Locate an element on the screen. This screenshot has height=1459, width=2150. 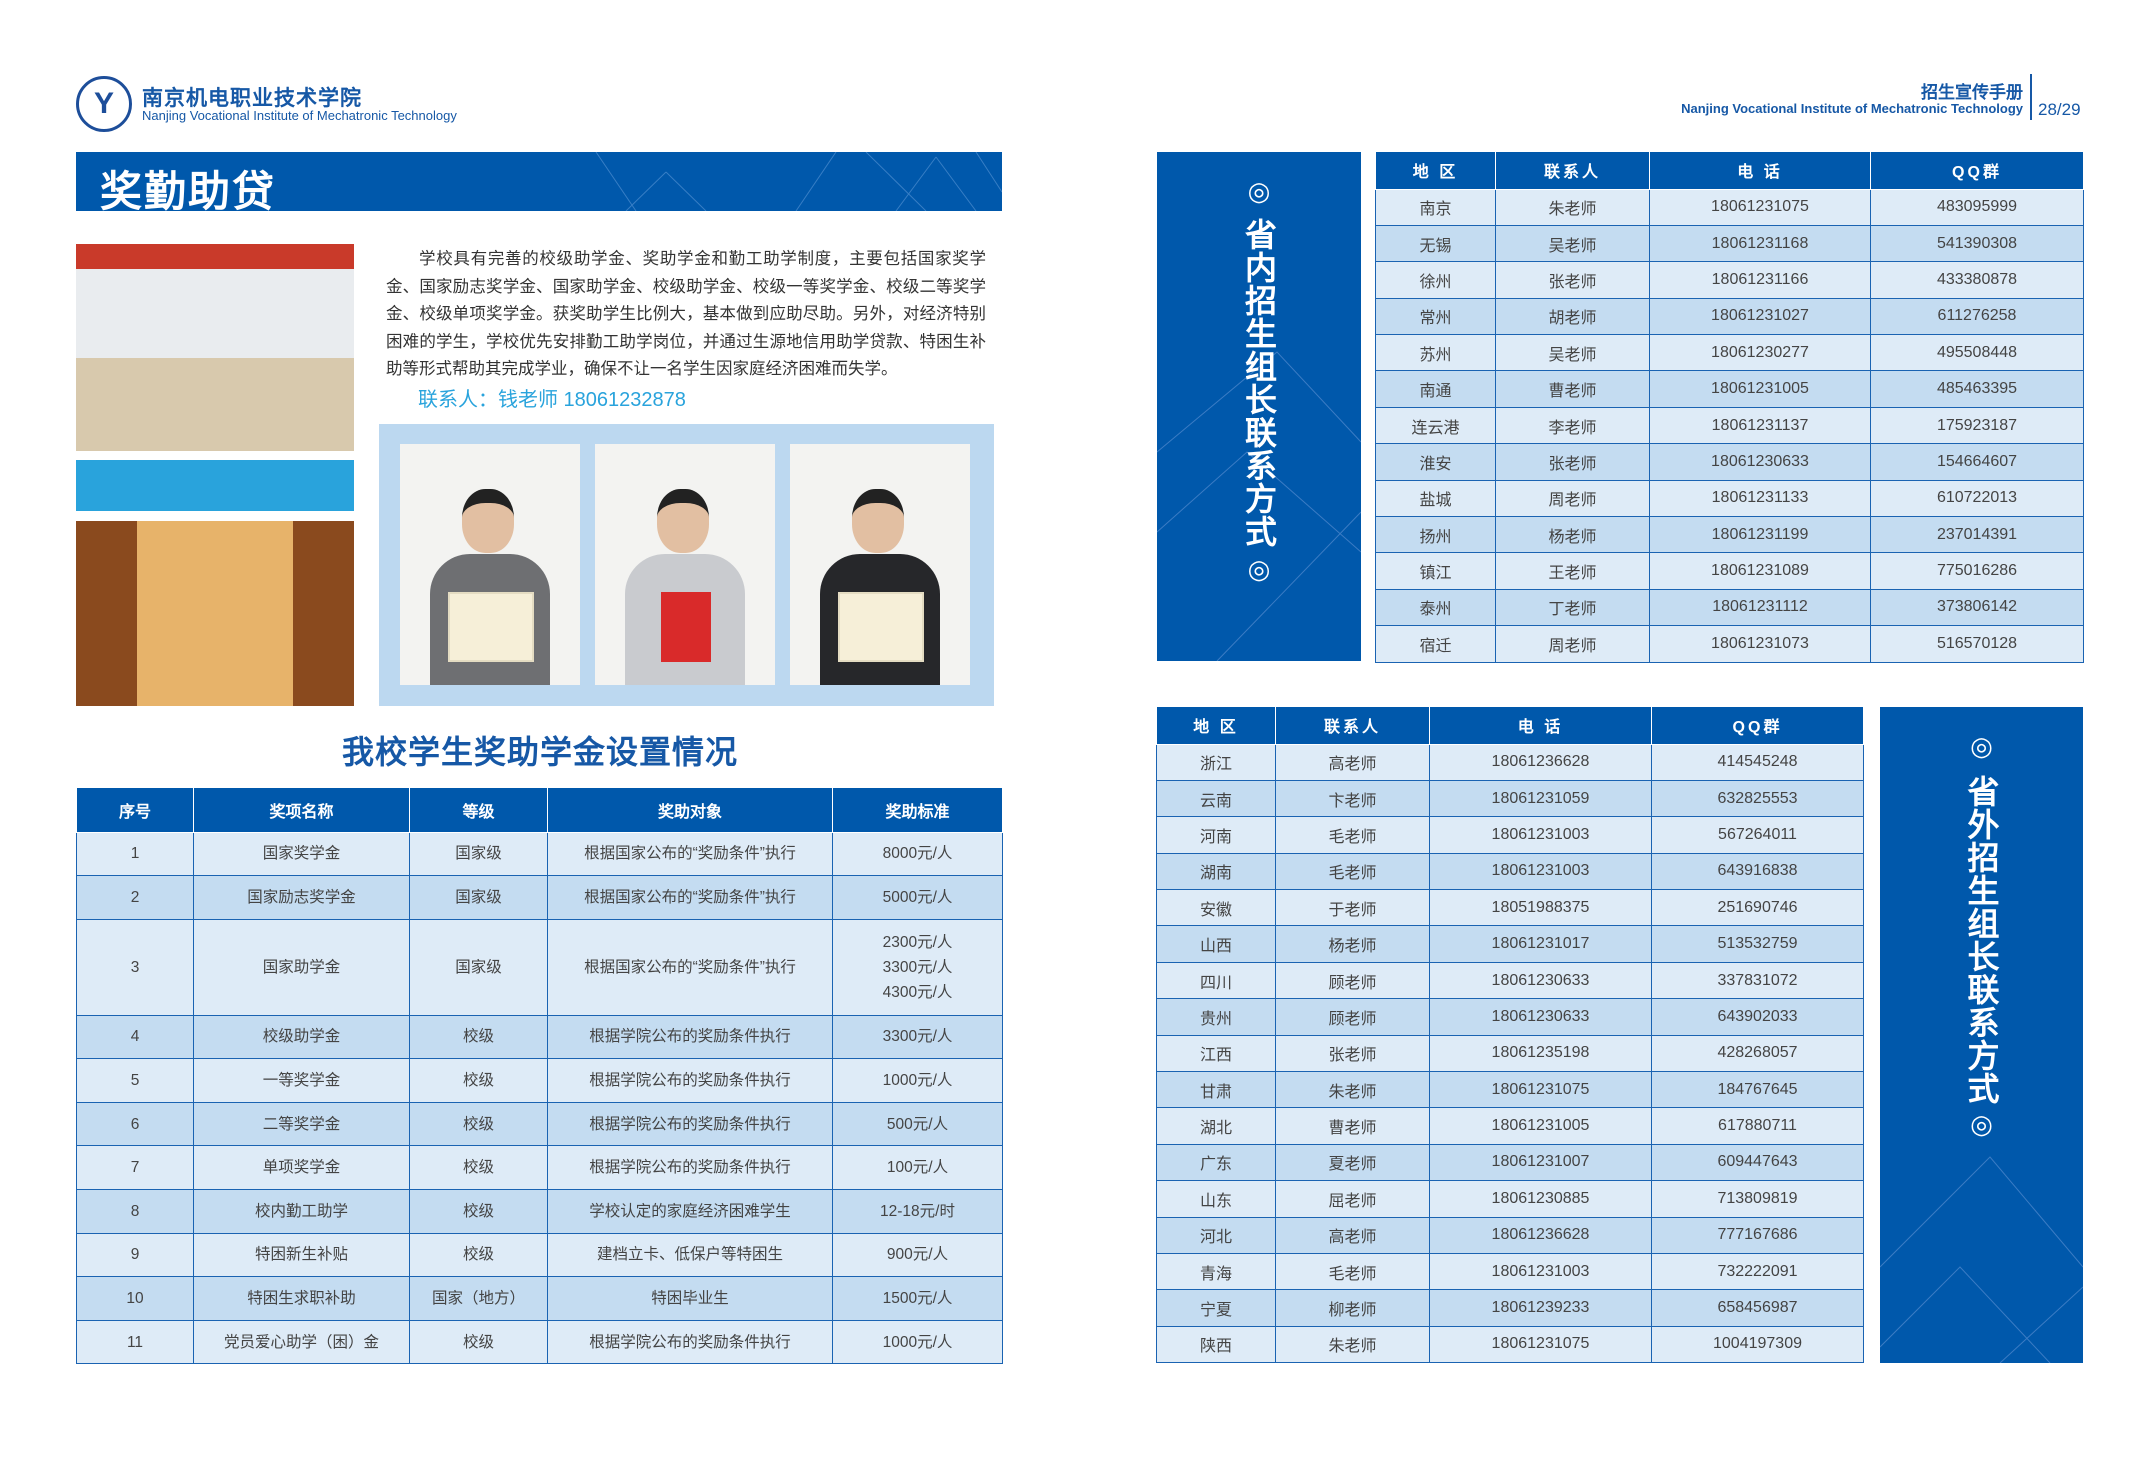
contact-person-cell: 周老师 is located at coordinates (1572, 498).